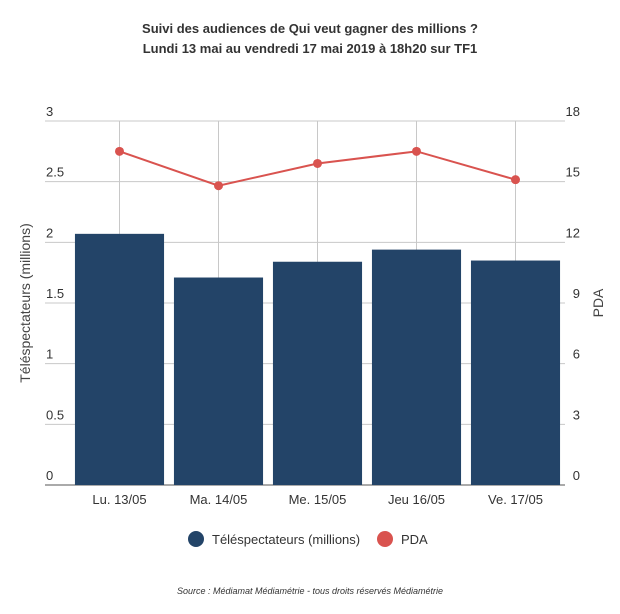 The height and width of the screenshot is (614, 620). I want to click on right-axis-title: PDA, so click(598, 302).